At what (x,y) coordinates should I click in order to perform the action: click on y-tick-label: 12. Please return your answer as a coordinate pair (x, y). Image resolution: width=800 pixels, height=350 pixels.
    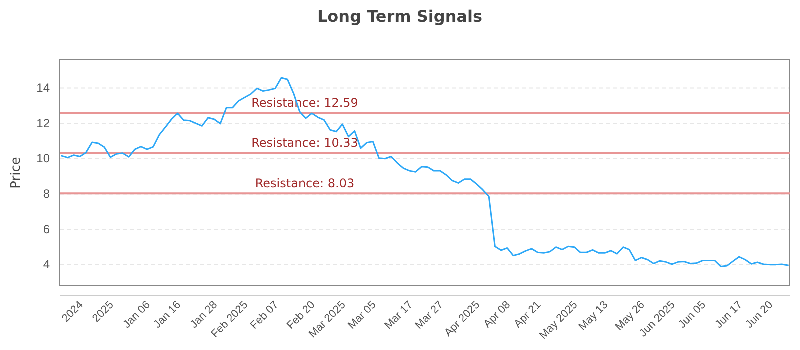
    Looking at the image, I should click on (43, 123).